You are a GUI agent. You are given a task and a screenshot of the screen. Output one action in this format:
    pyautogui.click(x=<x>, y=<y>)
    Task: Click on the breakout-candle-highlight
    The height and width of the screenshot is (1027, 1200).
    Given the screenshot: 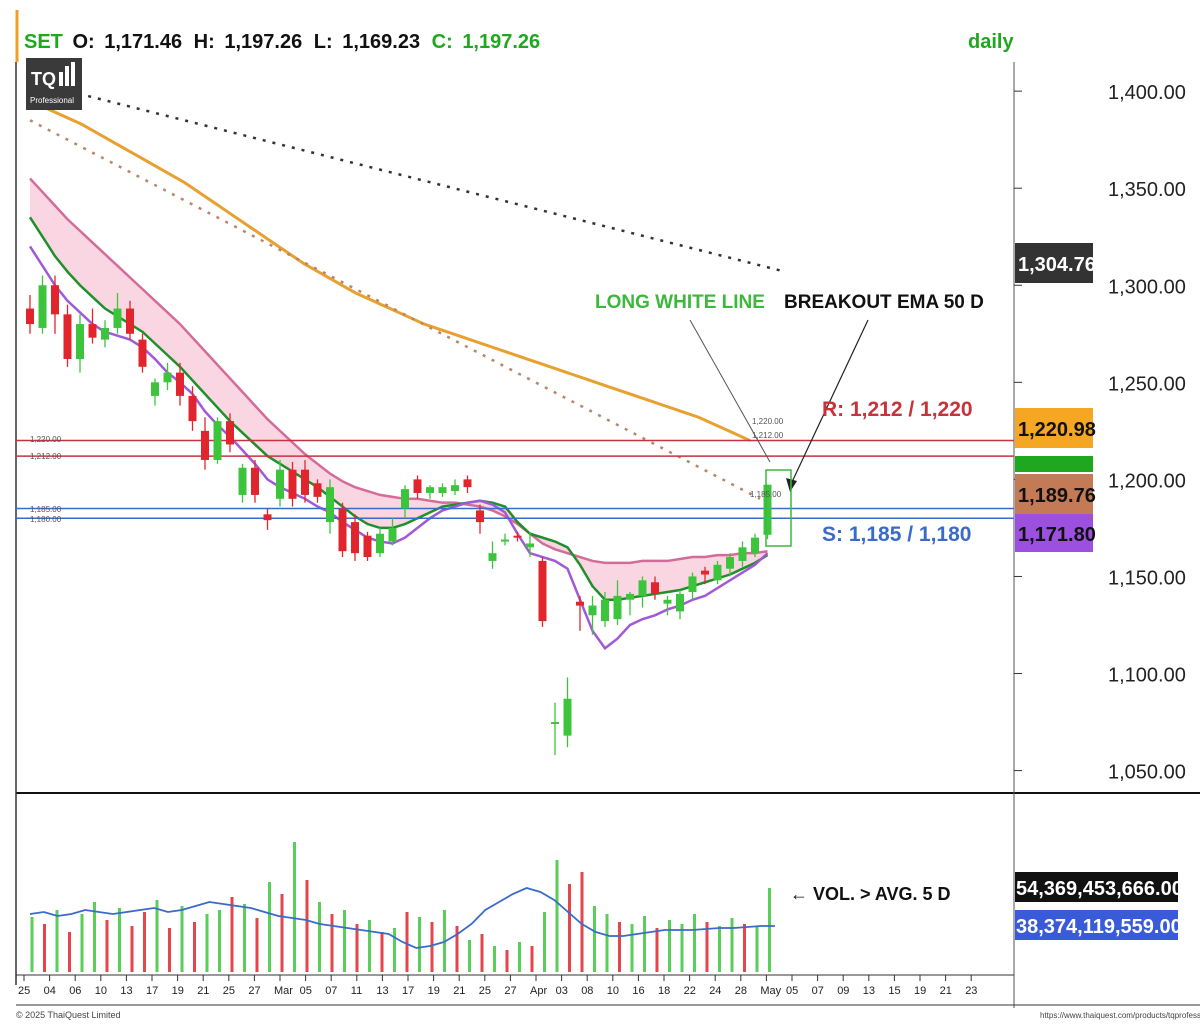 What is the action you would take?
    pyautogui.click(x=778, y=508)
    